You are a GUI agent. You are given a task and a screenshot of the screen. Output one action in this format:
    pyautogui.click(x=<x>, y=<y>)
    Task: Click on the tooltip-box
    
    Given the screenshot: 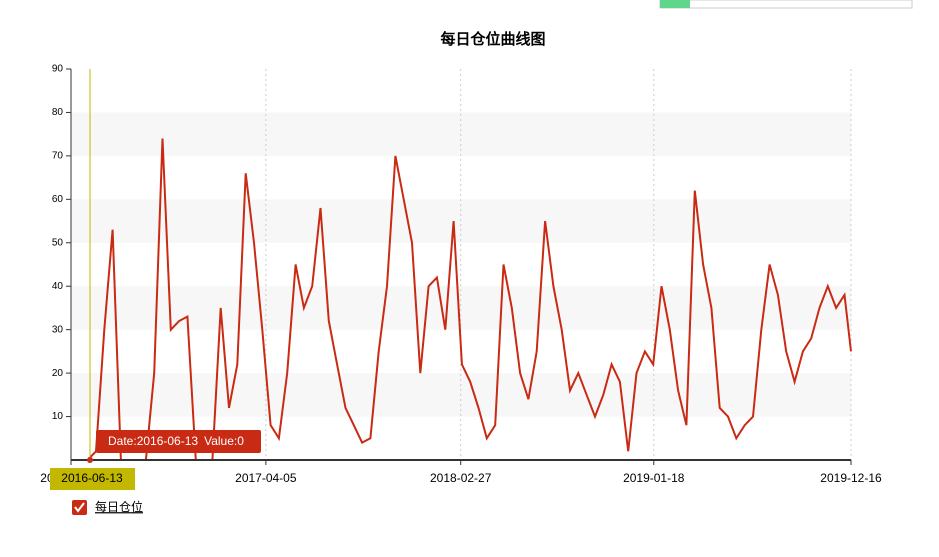 What is the action you would take?
    pyautogui.click(x=178, y=441)
    